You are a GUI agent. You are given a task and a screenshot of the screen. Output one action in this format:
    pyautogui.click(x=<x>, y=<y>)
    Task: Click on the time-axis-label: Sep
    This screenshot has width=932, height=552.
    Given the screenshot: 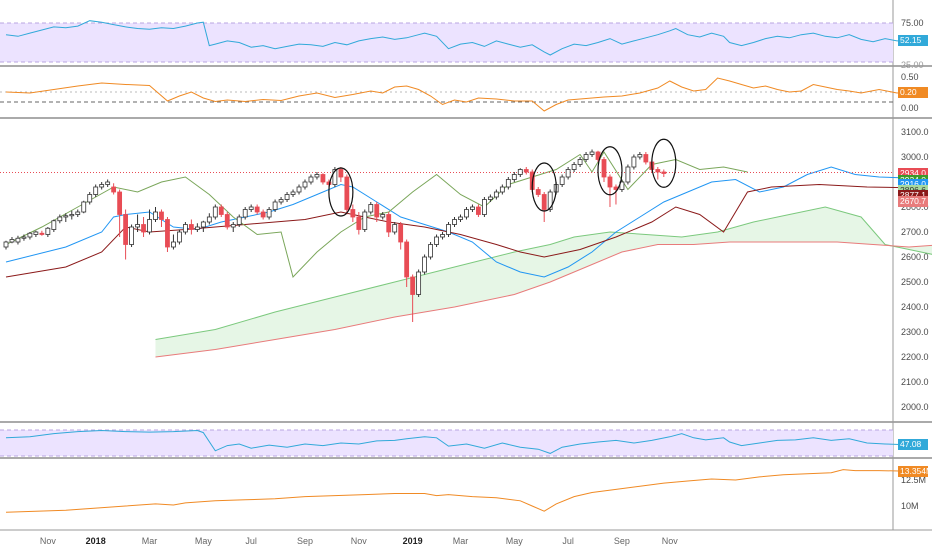 What is the action you would take?
    pyautogui.click(x=622, y=541)
    